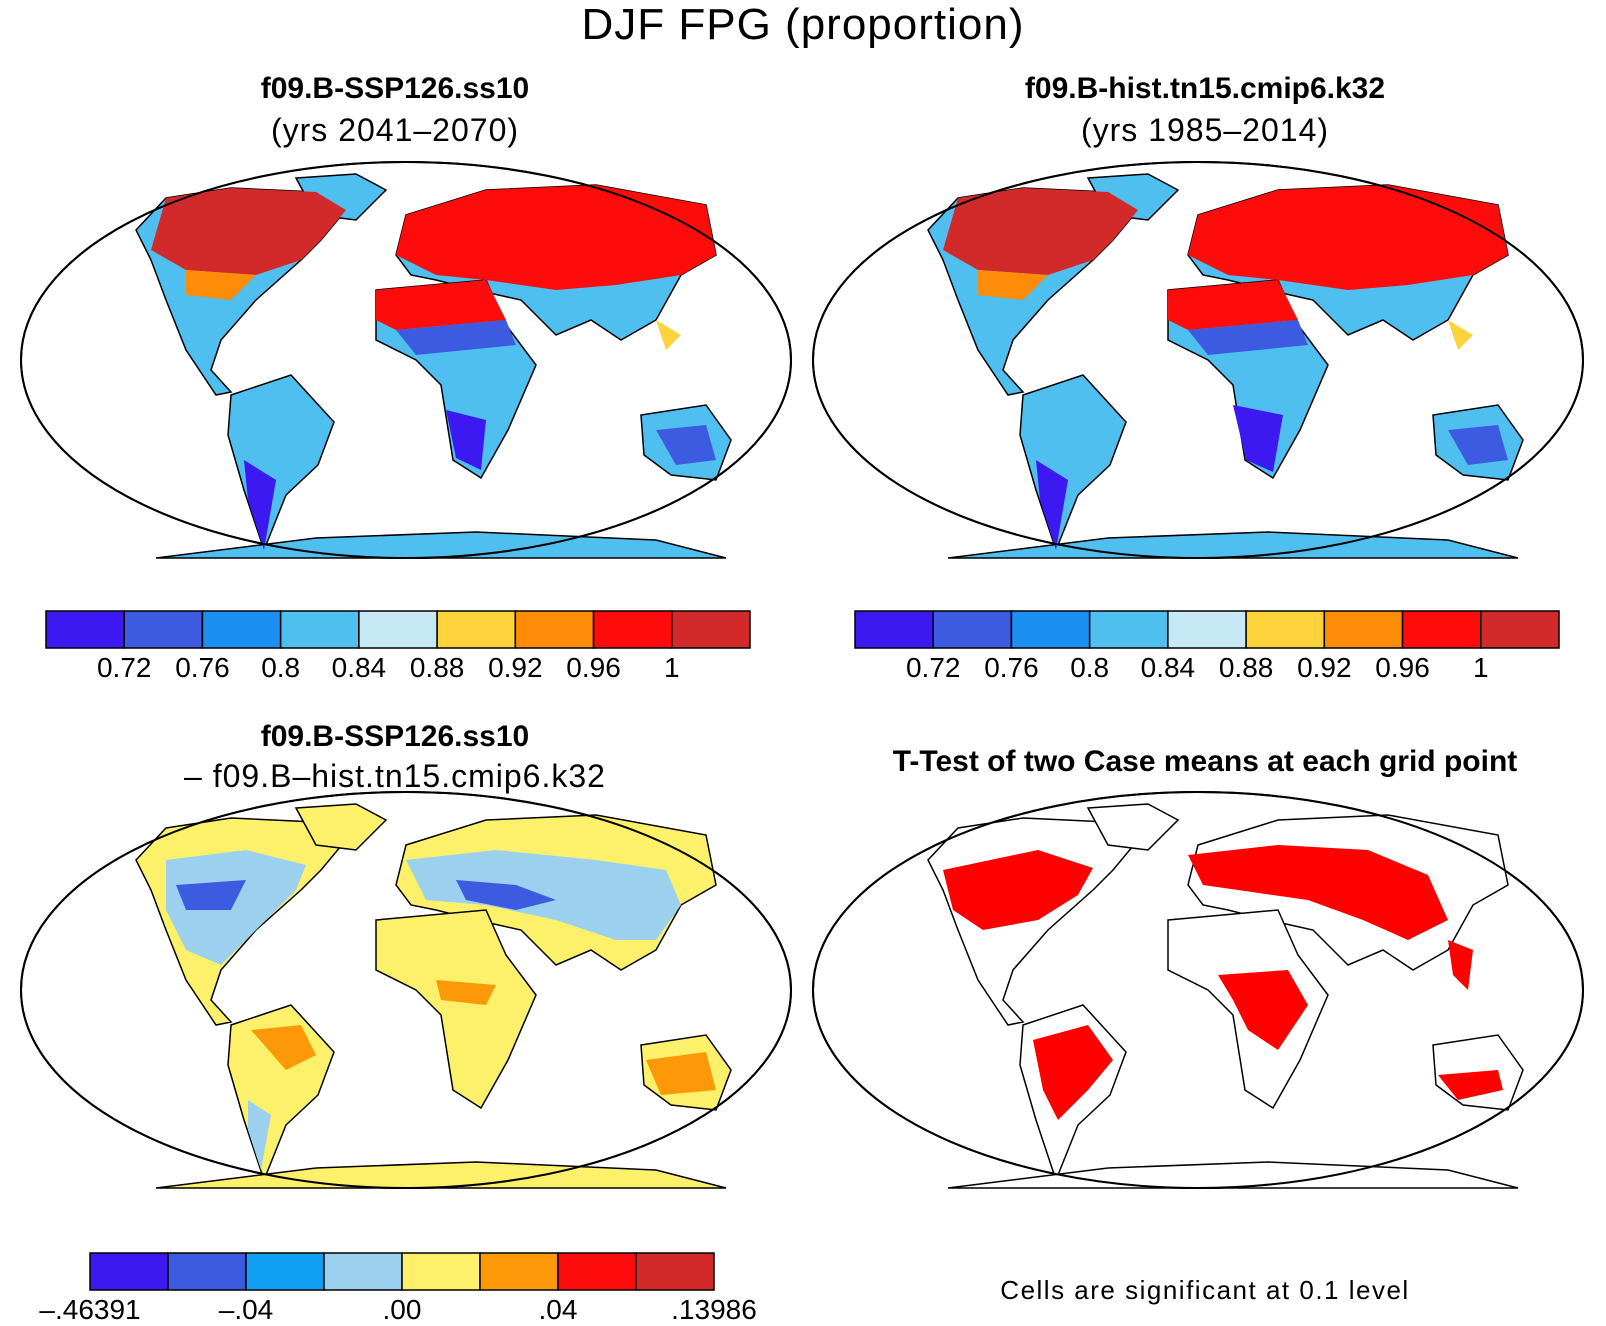 The image size is (1606, 1326). I want to click on cb-tr-label-7: 1, so click(1480, 667).